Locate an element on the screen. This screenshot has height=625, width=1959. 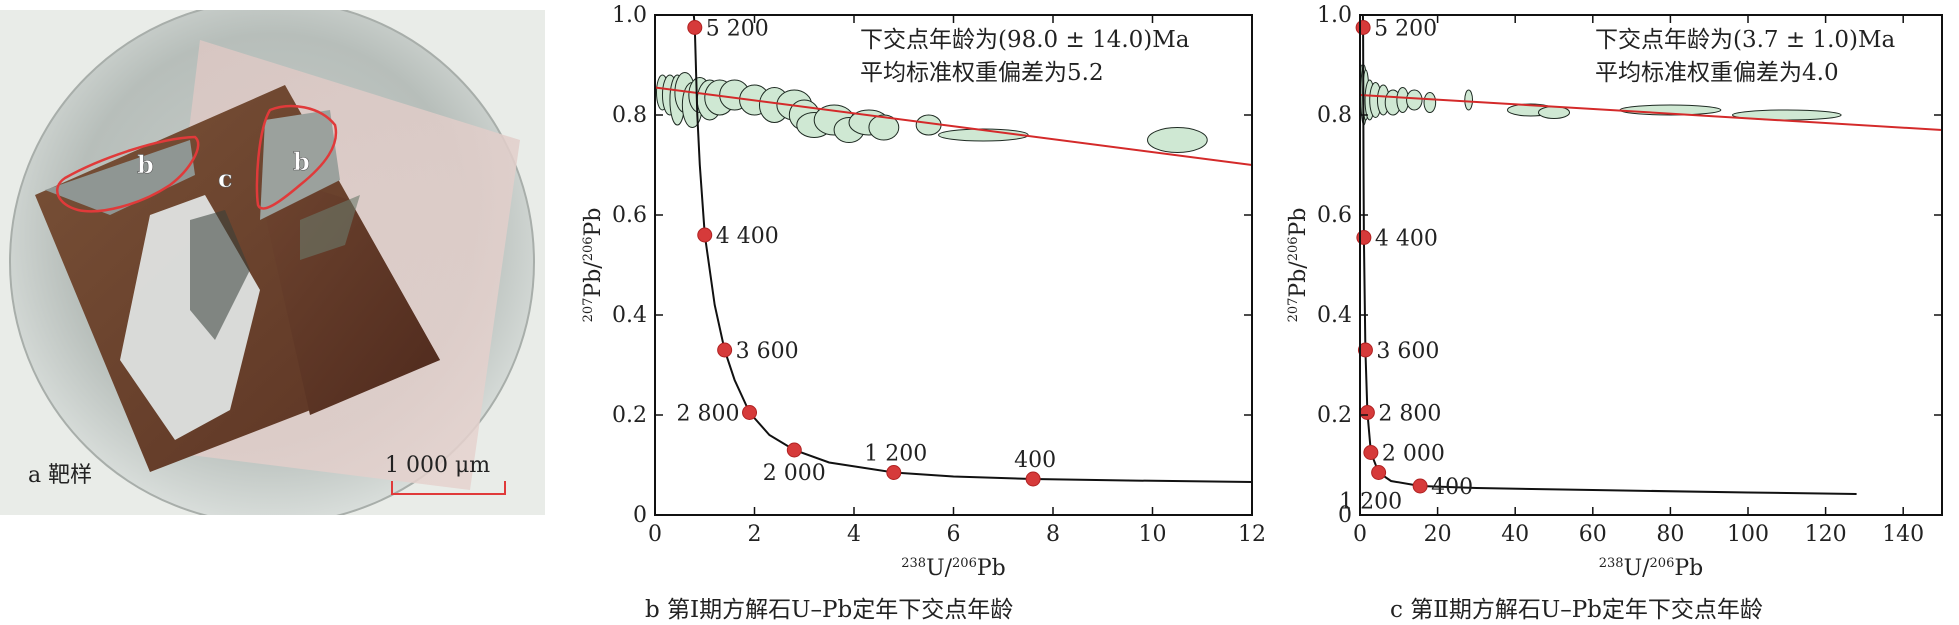
region-label-b-right: b is located at coordinates (301, 161).